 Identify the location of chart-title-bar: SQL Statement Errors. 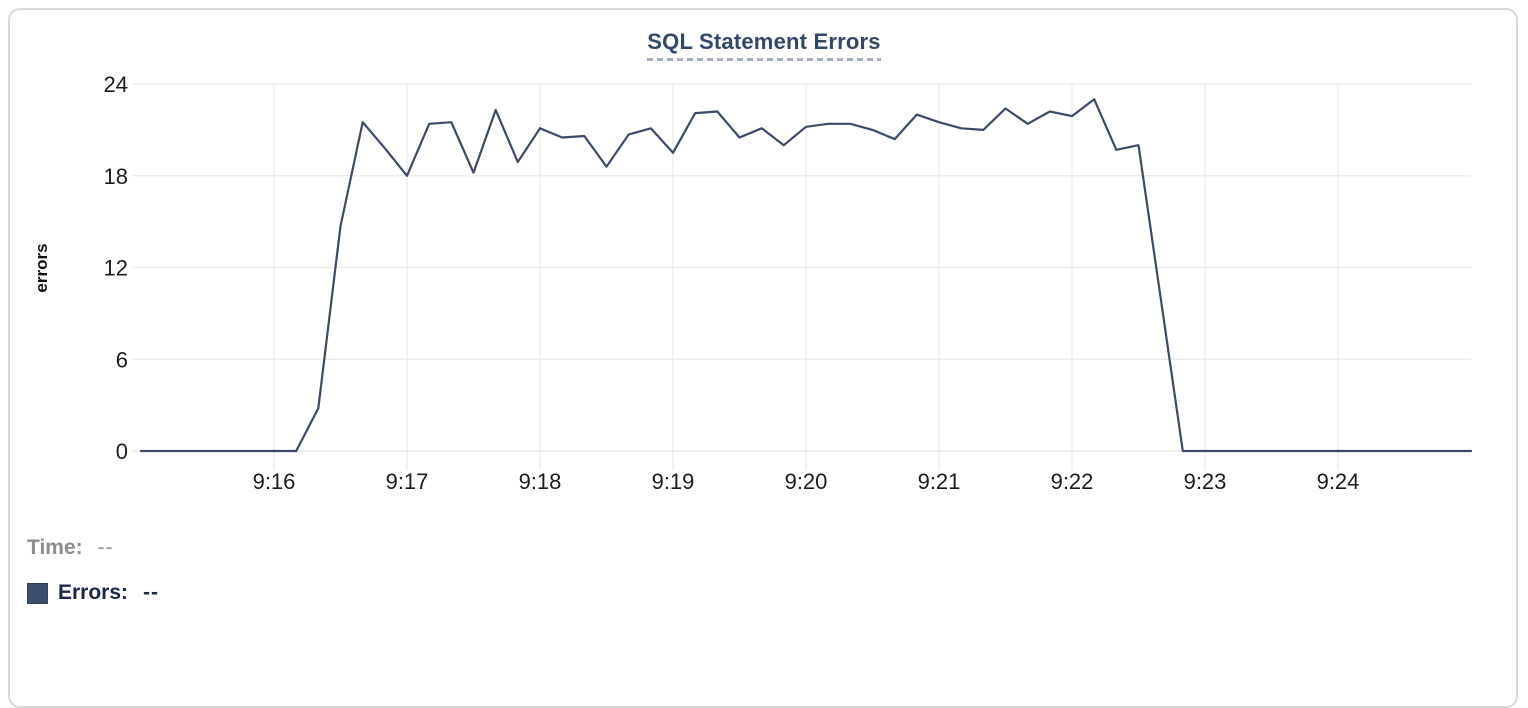
(764, 45).